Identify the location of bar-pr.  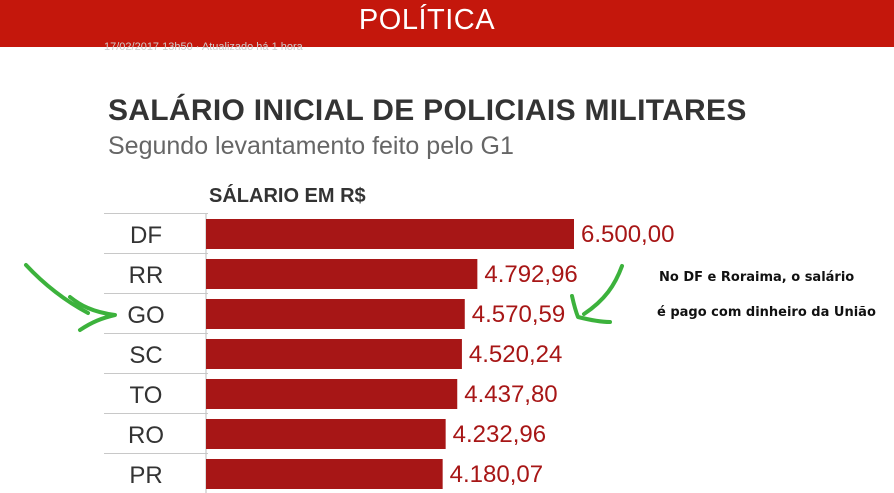
(324, 474).